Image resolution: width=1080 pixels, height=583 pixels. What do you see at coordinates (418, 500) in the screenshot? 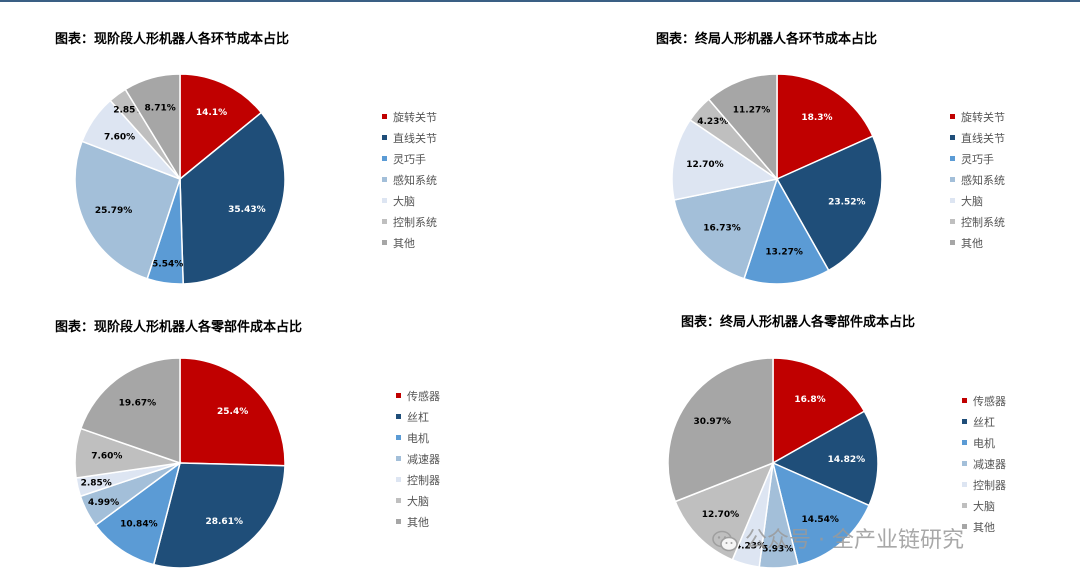
I see `legend-item: 大脑` at bounding box center [418, 500].